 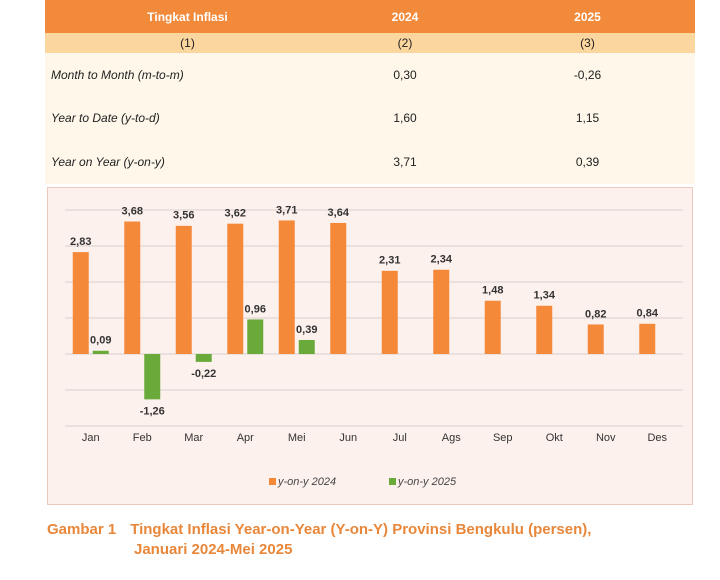 What do you see at coordinates (606, 438) in the screenshot?
I see `x-tick-label: Nov` at bounding box center [606, 438].